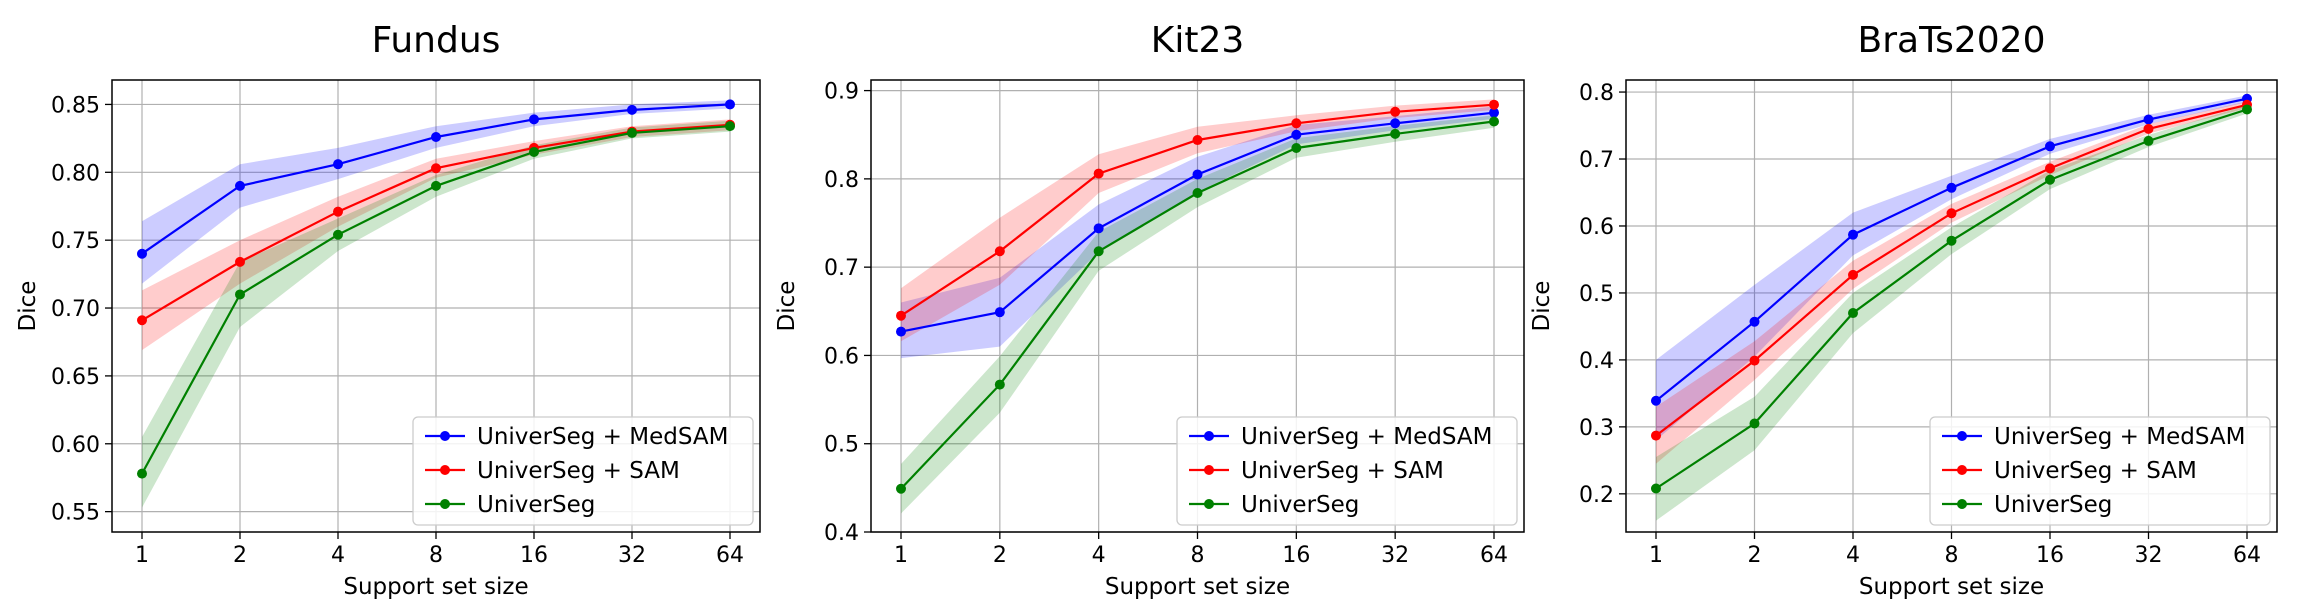 The image size is (2308, 614). What do you see at coordinates (436, 40) in the screenshot?
I see `chart-title: Fundus` at bounding box center [436, 40].